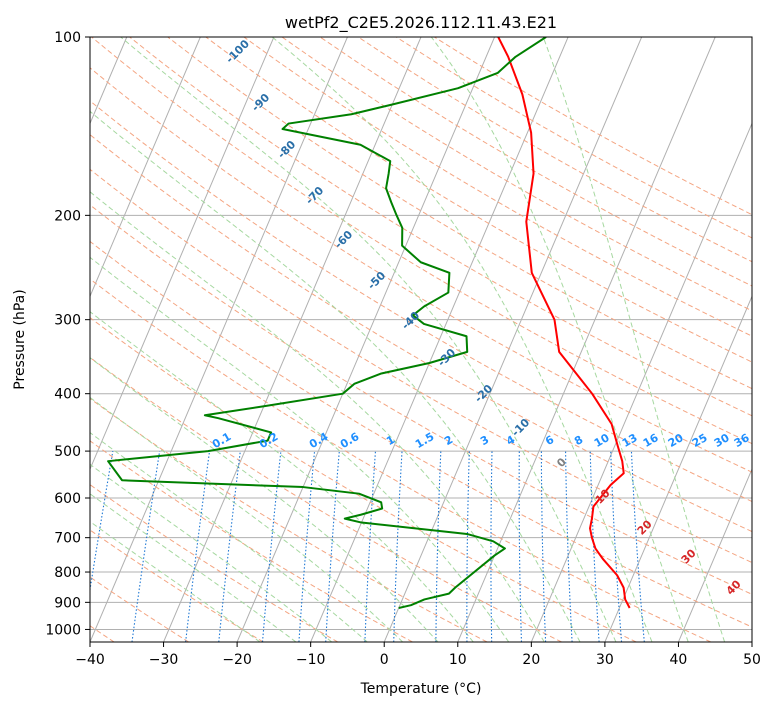 The image size is (775, 708). What do you see at coordinates (421, 689) in the screenshot?
I see `x-axis-label: Temperature (°C)` at bounding box center [421, 689].